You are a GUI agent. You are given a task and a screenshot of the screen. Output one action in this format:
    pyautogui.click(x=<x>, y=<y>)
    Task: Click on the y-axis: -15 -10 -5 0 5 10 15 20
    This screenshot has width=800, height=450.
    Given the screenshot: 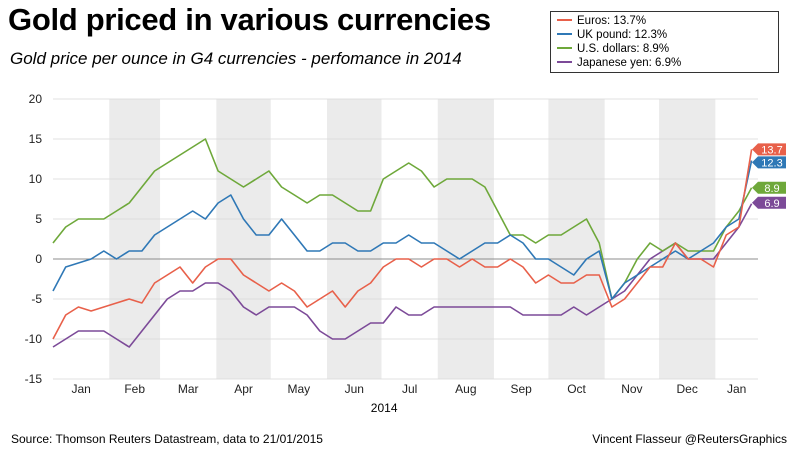 What is the action you would take?
    pyautogui.click(x=34, y=239)
    